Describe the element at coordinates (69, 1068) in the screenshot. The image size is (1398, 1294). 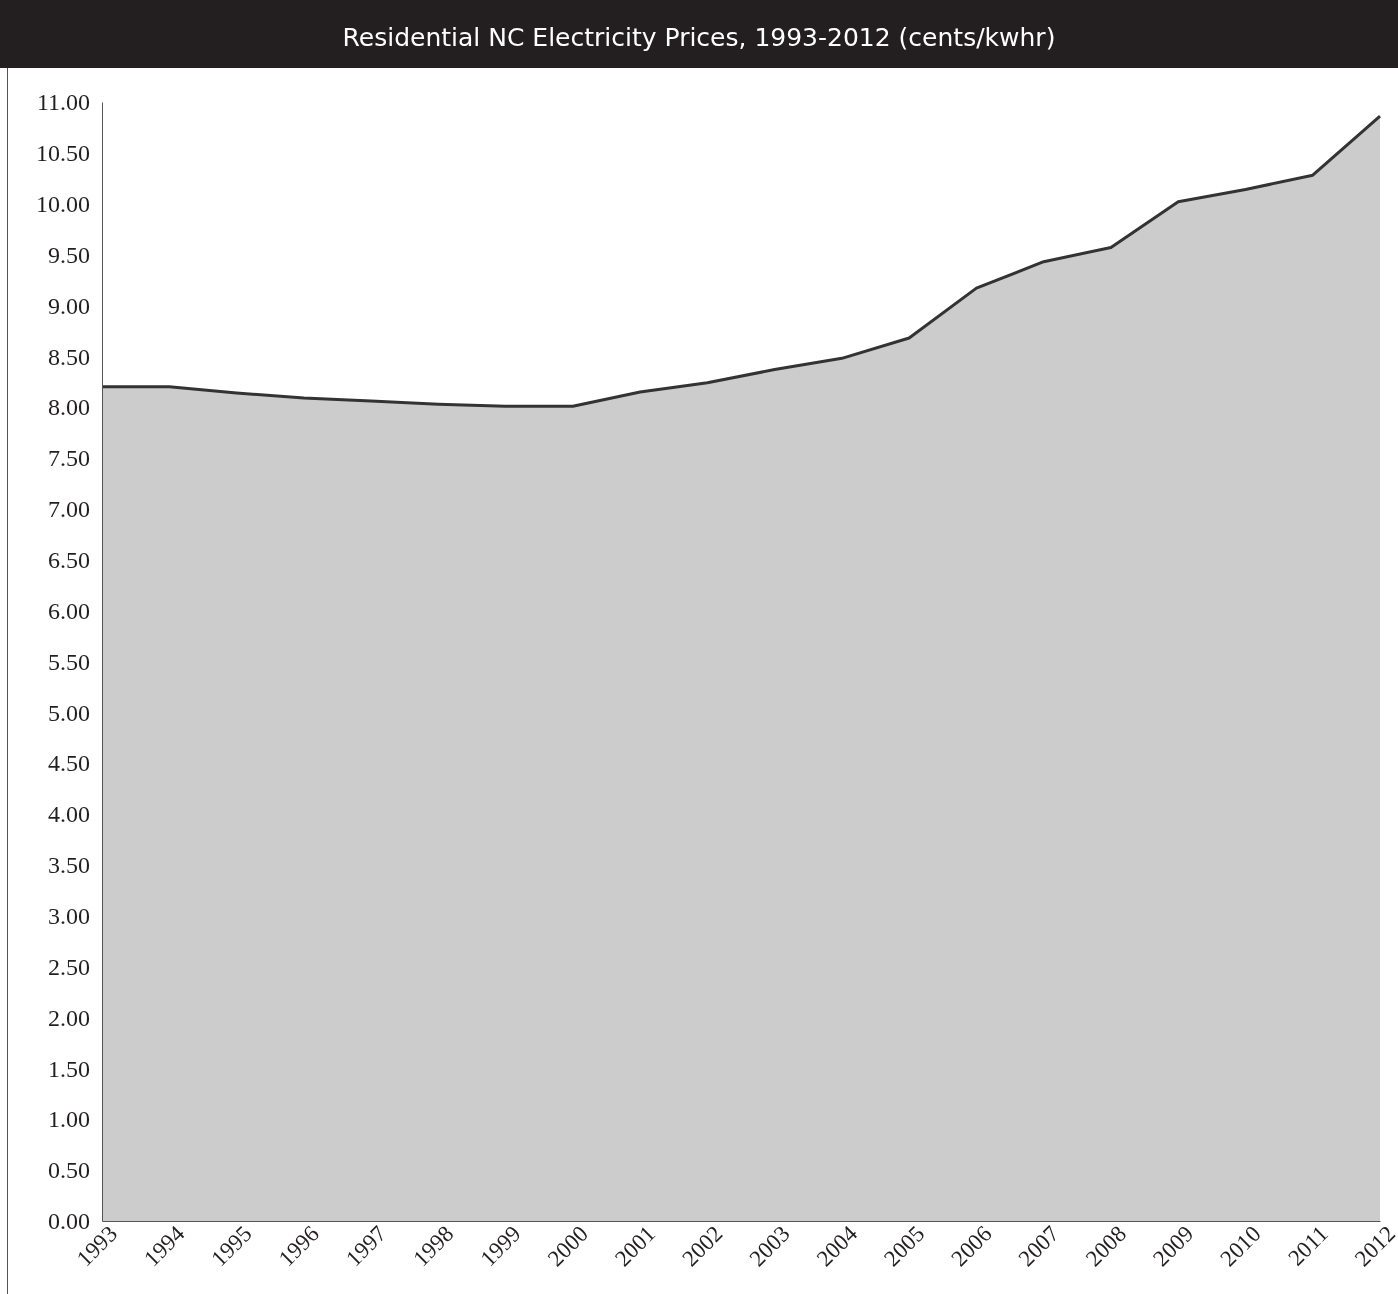
I see `y-tick-label: 1.50` at that location.